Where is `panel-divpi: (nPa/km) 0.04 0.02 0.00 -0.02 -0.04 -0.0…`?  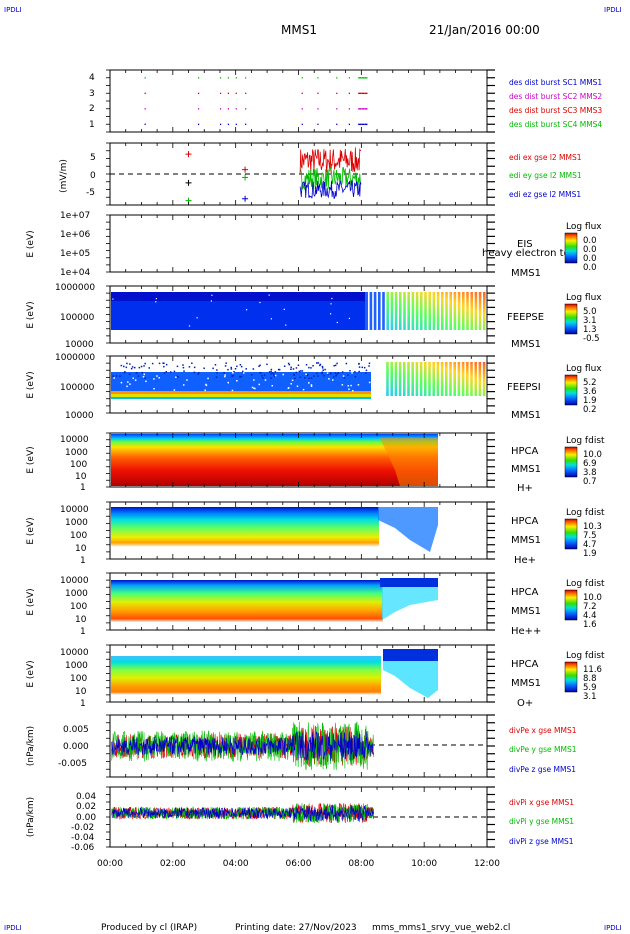 panel-divpi: (nPa/km) 0.04 0.02 0.00 -0.02 -0.04 -0.0… is located at coordinates (300, 819).